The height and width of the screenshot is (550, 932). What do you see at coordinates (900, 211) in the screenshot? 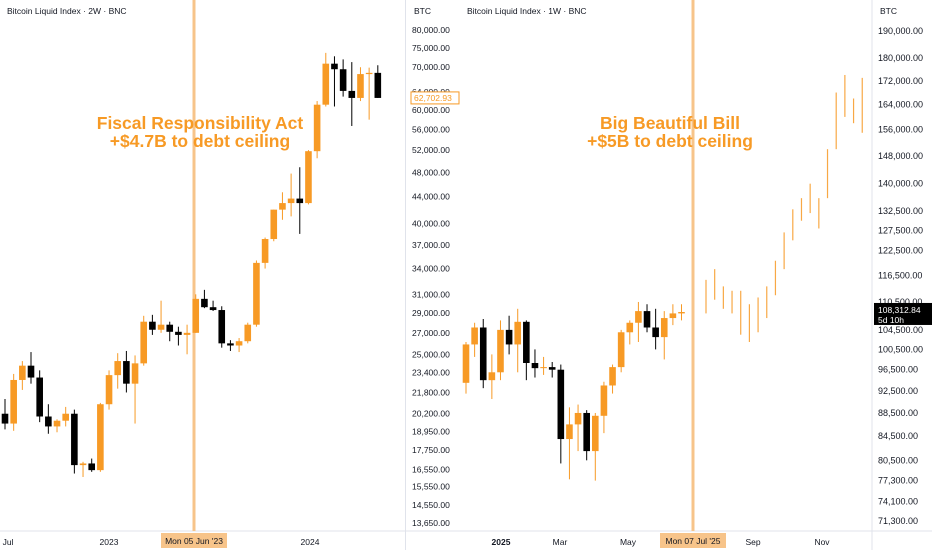
I see `y-tick-label-right: 132,500.00` at bounding box center [900, 211].